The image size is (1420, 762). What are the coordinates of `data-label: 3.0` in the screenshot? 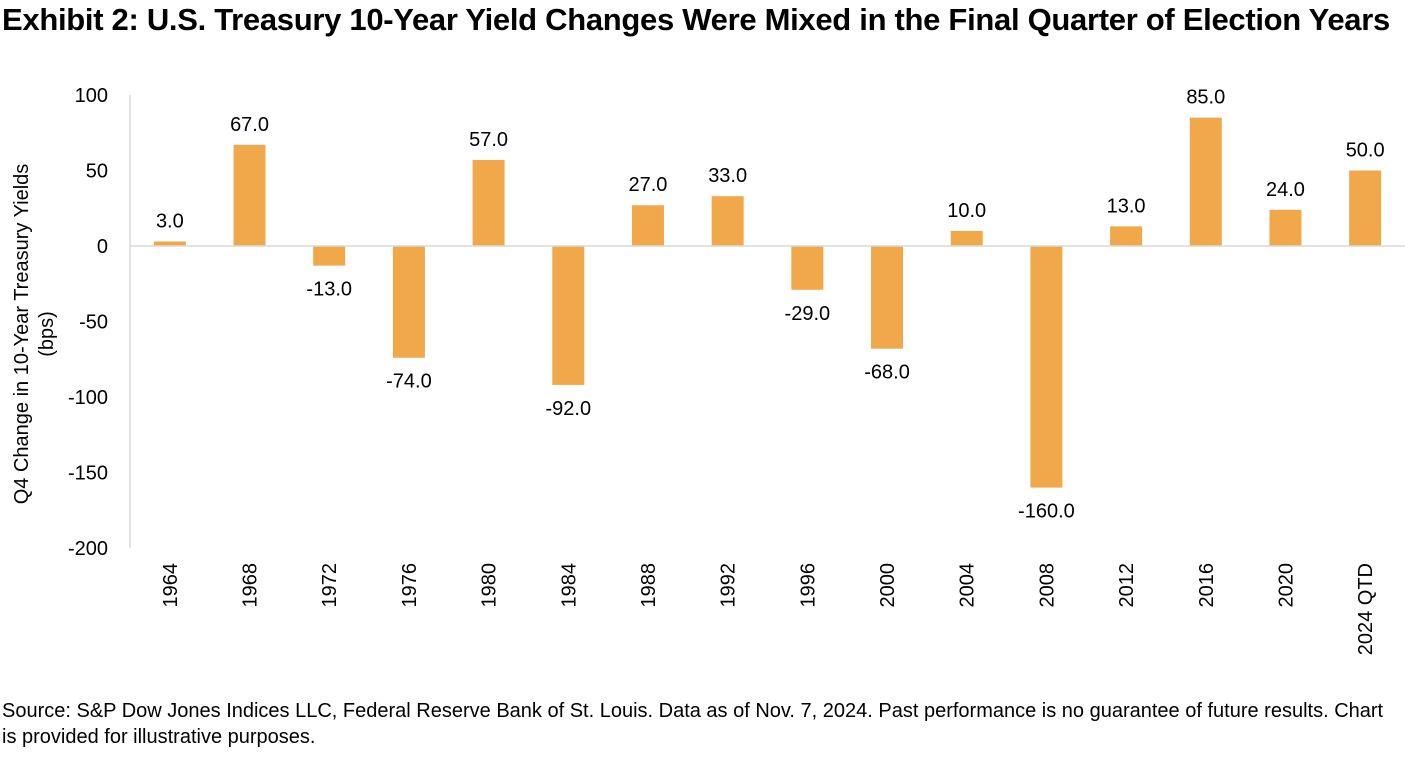 It's located at (170, 221).